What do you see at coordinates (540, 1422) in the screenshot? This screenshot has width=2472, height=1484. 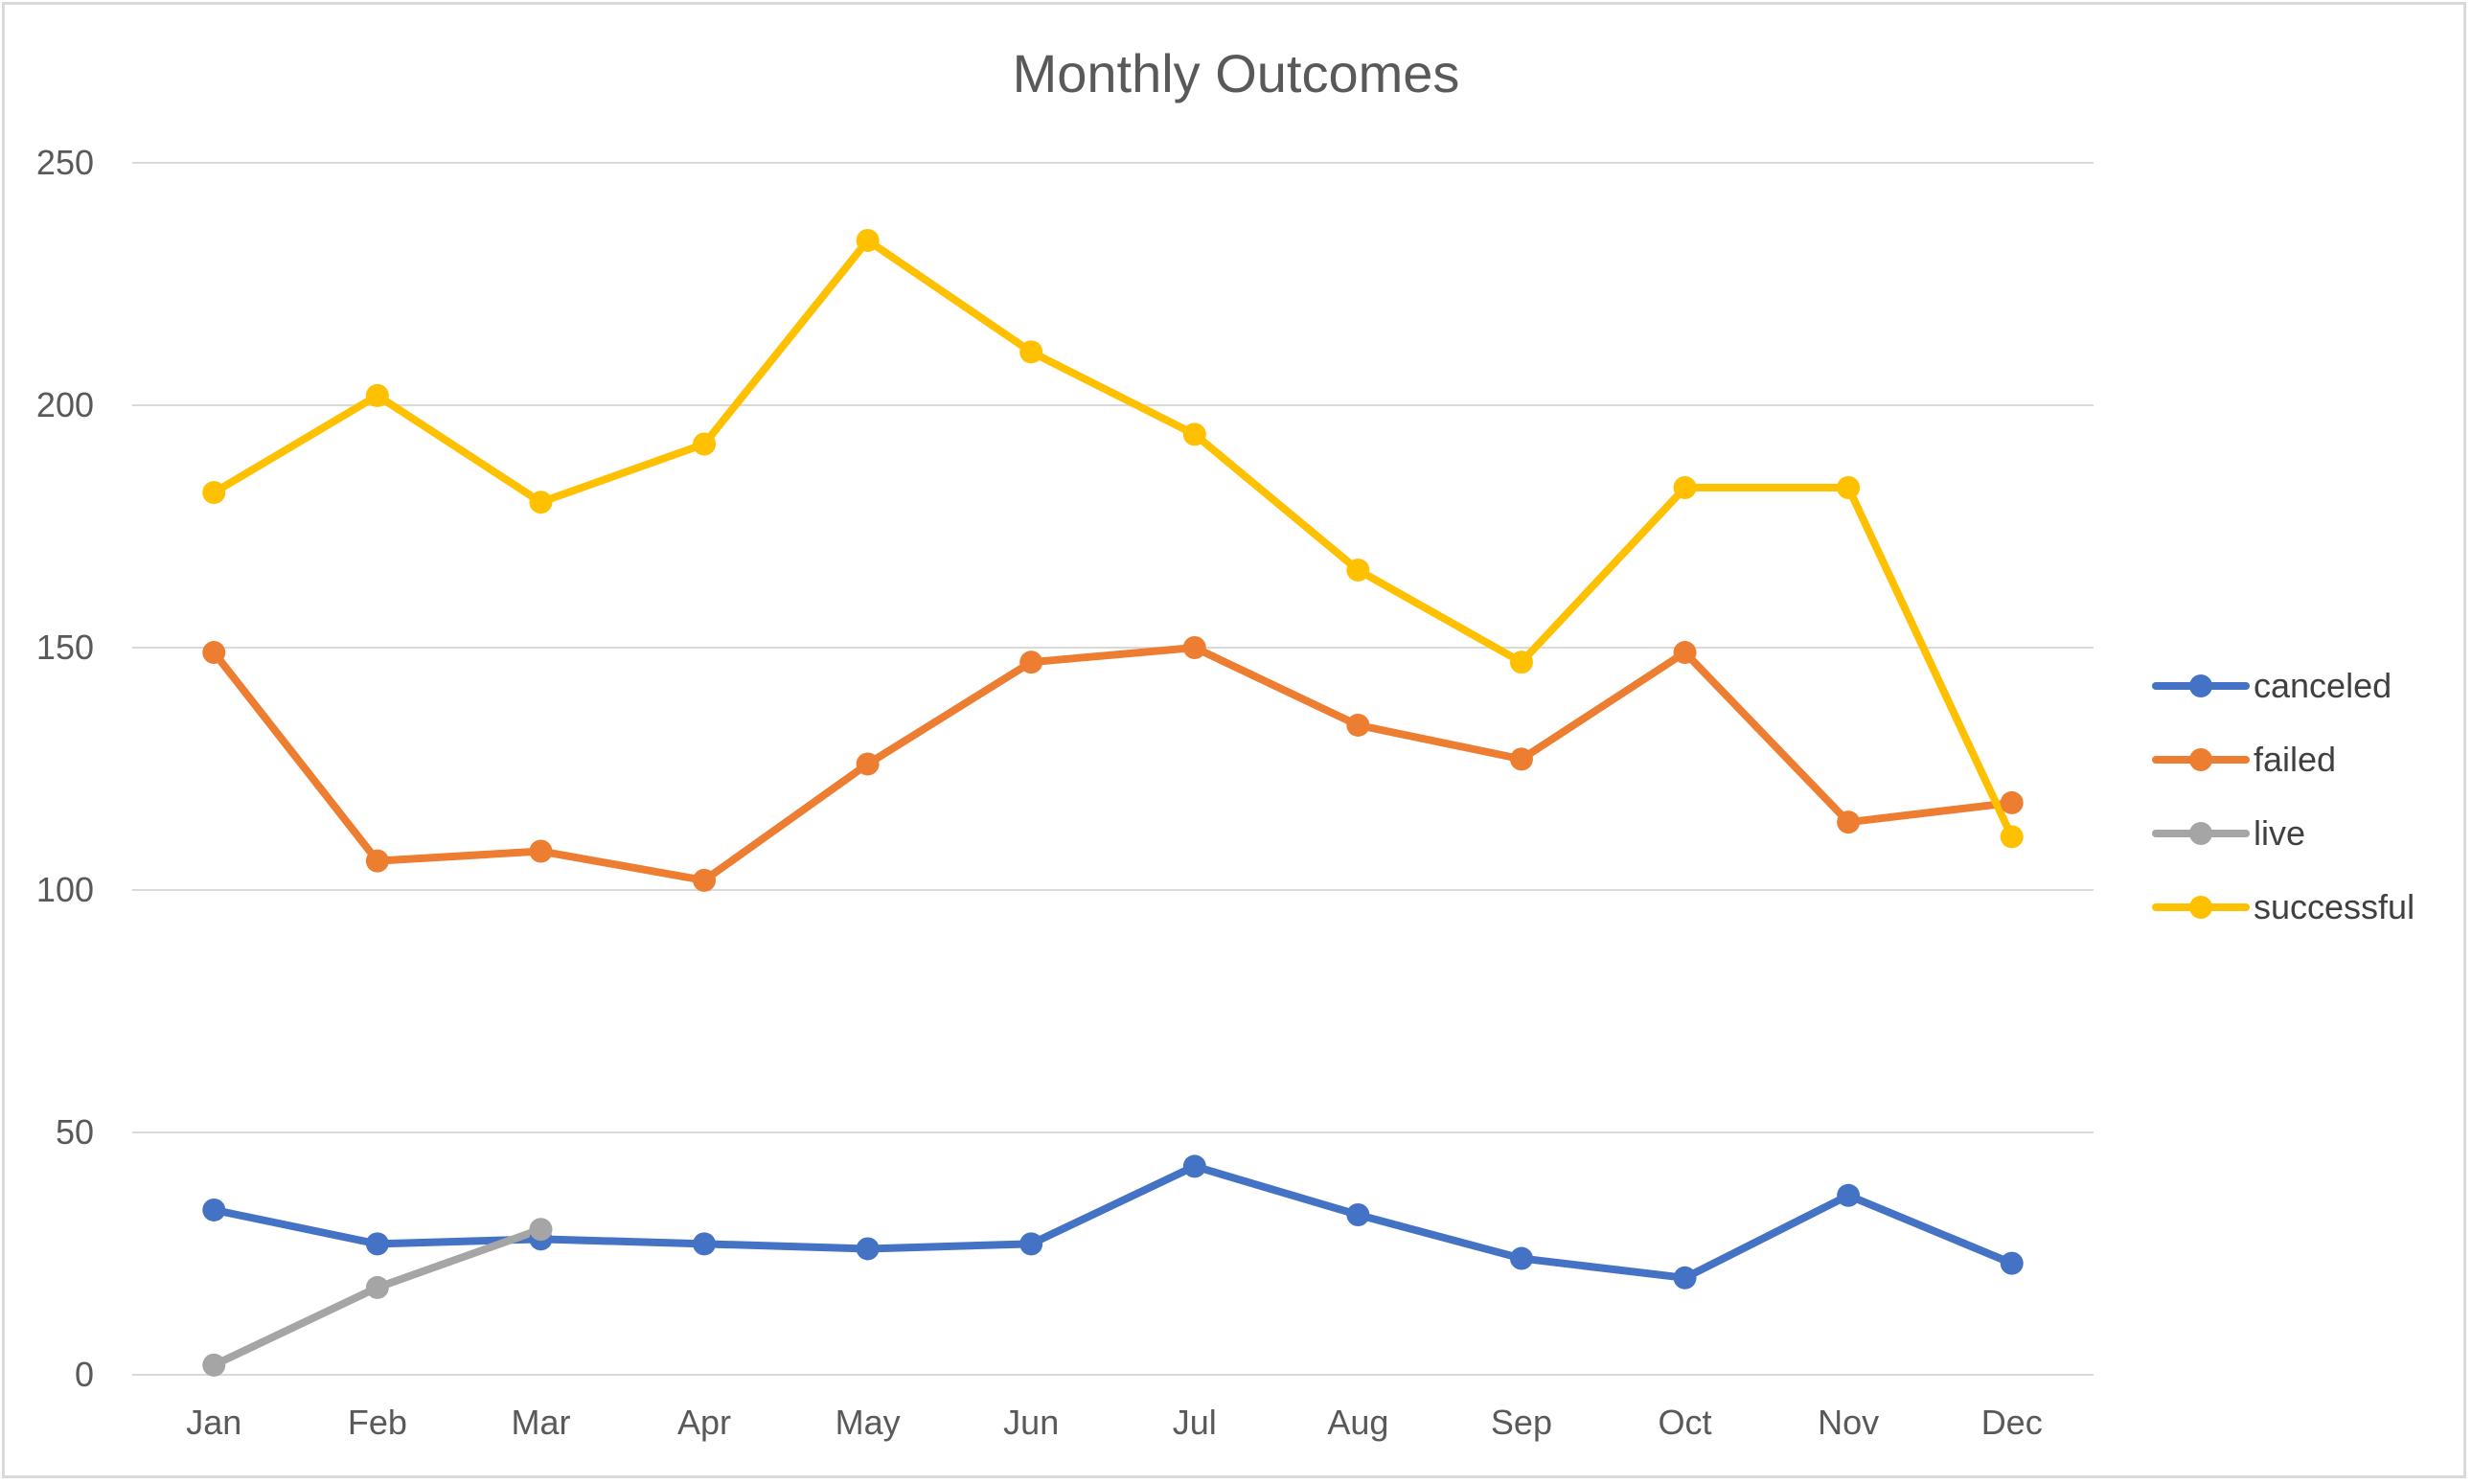 I see `x-tick-label: Mar` at bounding box center [540, 1422].